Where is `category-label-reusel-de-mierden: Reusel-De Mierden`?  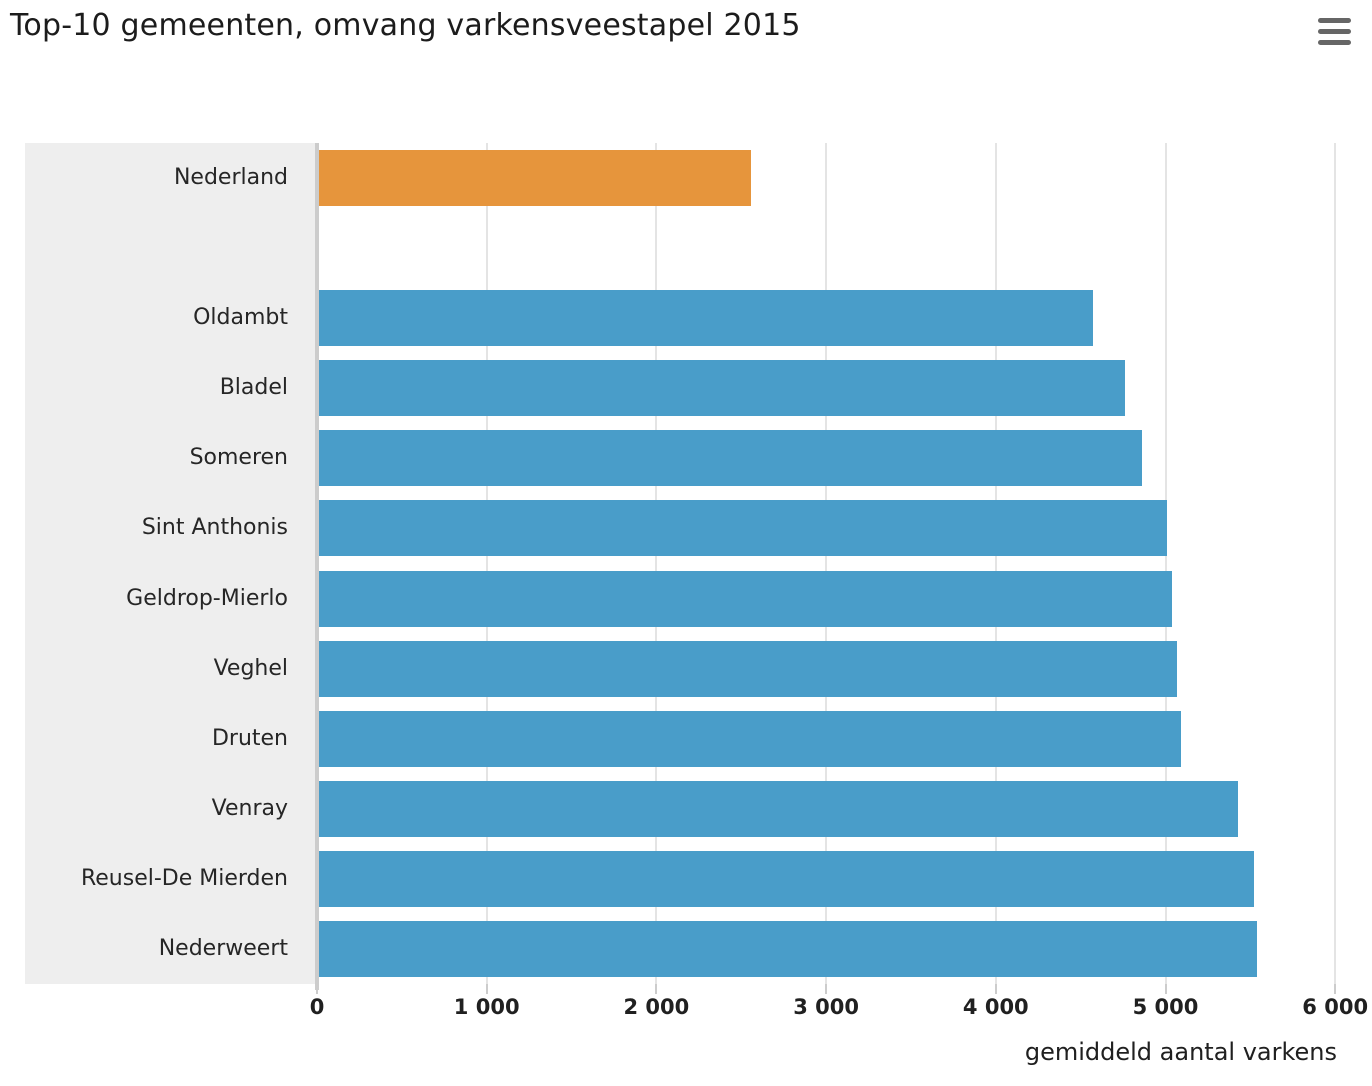 category-label-reusel-de-mierden: Reusel-De Mierden is located at coordinates (184, 878).